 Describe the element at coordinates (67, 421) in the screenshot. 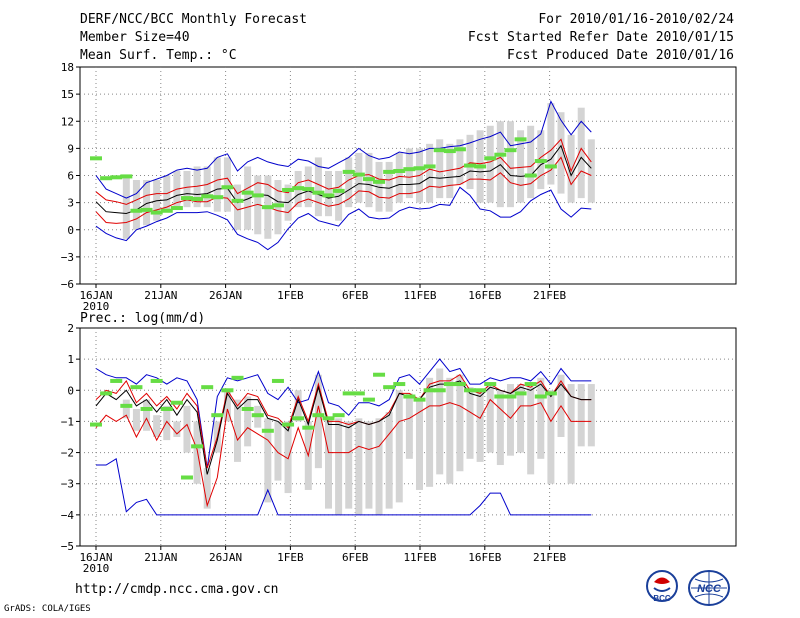

I see `prec-y-tick-label: −1` at that location.